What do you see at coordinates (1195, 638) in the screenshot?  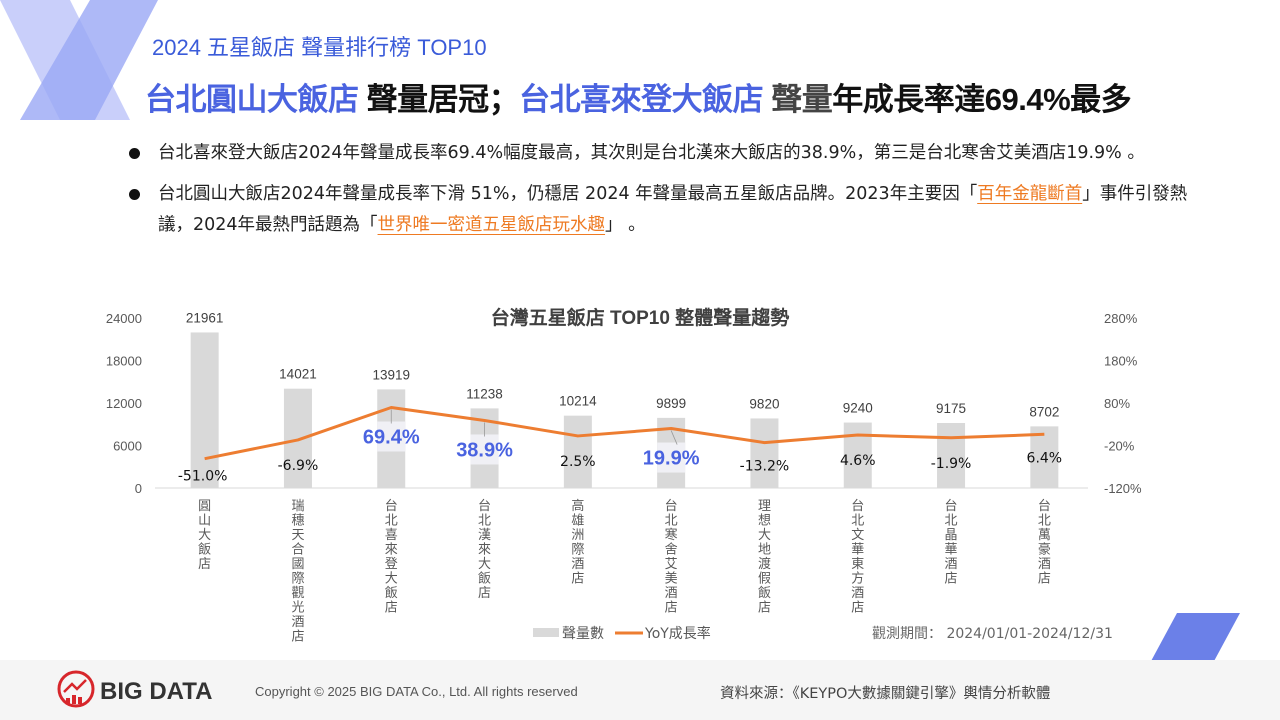 I see `decorative-parallelogram` at bounding box center [1195, 638].